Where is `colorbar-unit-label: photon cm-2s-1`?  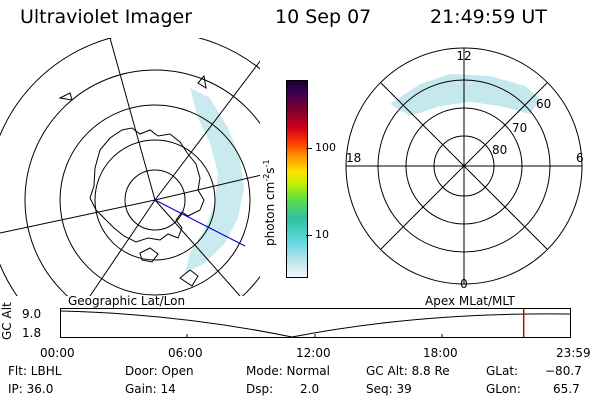
colorbar-unit-label: photon cm-2s-1 is located at coordinates (269, 202).